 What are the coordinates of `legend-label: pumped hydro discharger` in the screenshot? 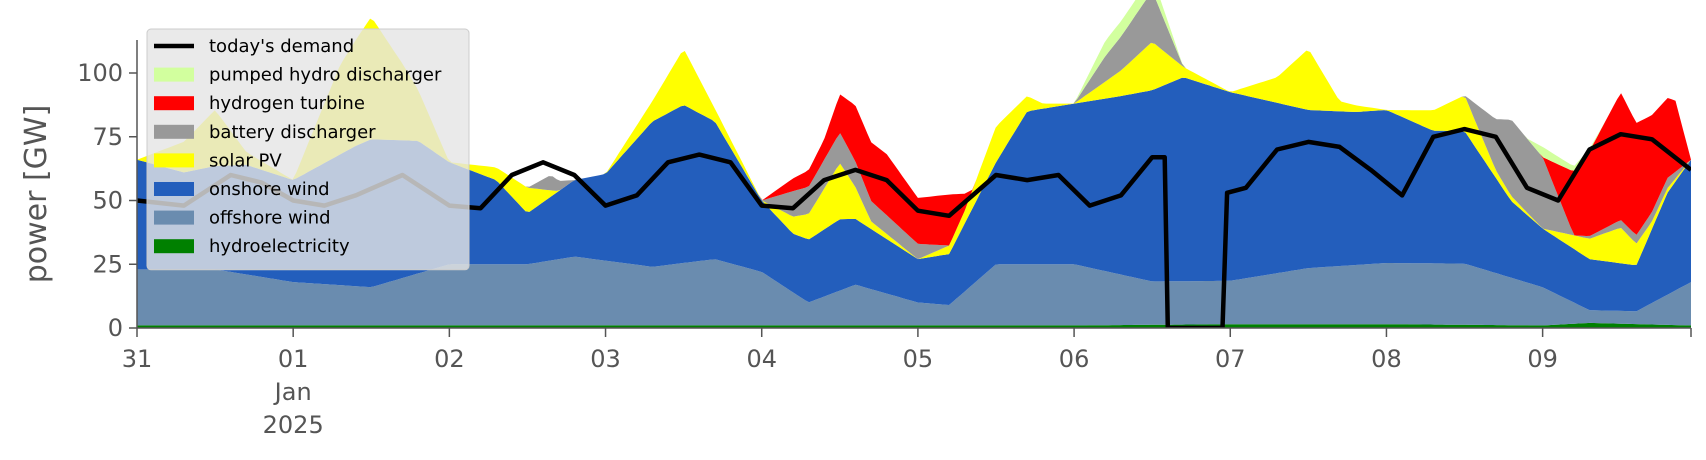 It's located at (325, 75).